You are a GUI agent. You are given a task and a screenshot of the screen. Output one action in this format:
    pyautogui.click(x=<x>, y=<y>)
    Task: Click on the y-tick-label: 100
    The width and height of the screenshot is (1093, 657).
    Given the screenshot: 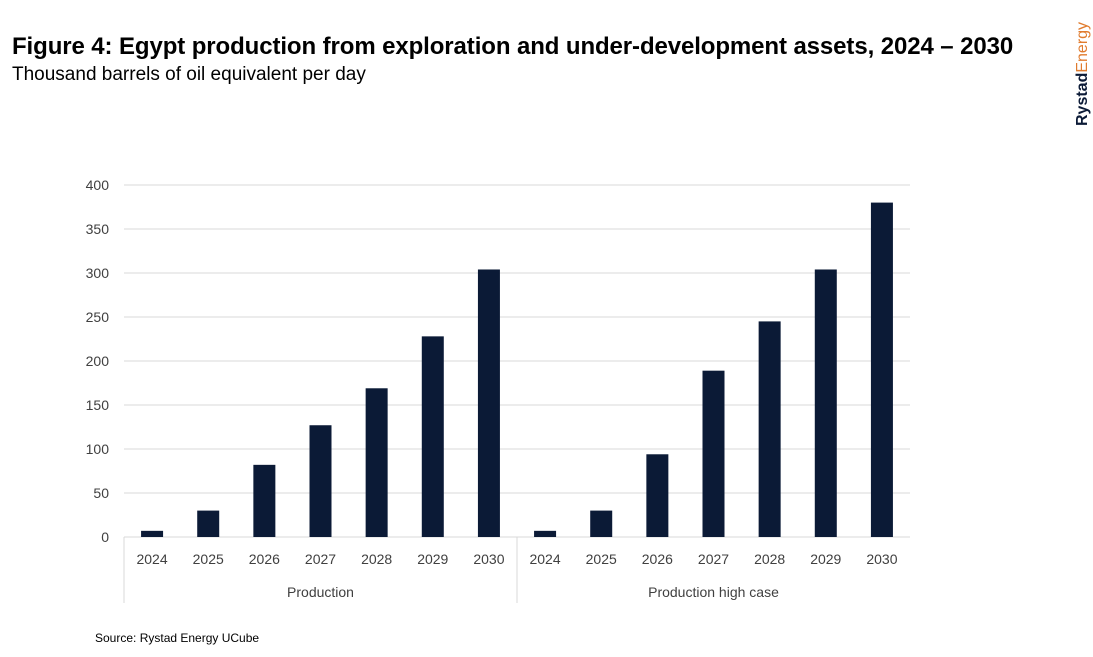 What is the action you would take?
    pyautogui.click(x=98, y=449)
    